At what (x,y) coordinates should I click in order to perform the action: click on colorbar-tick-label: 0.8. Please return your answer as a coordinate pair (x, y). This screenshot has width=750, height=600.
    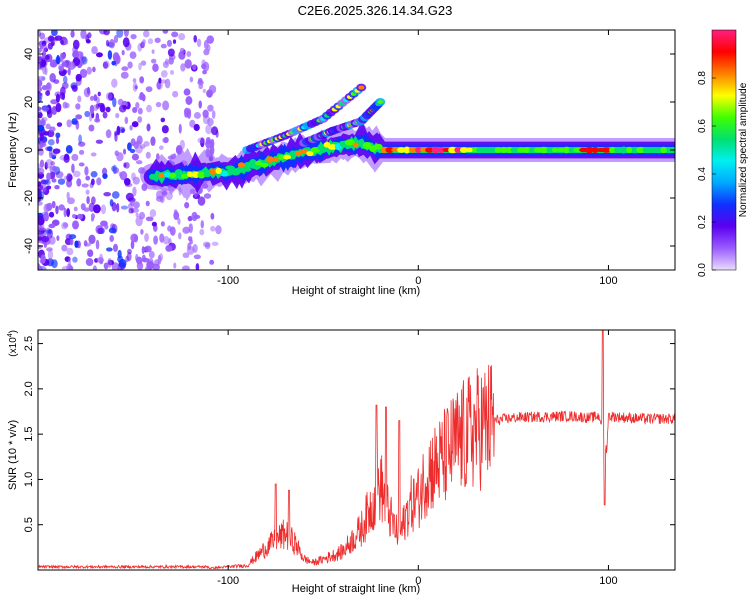
    Looking at the image, I should click on (702, 78).